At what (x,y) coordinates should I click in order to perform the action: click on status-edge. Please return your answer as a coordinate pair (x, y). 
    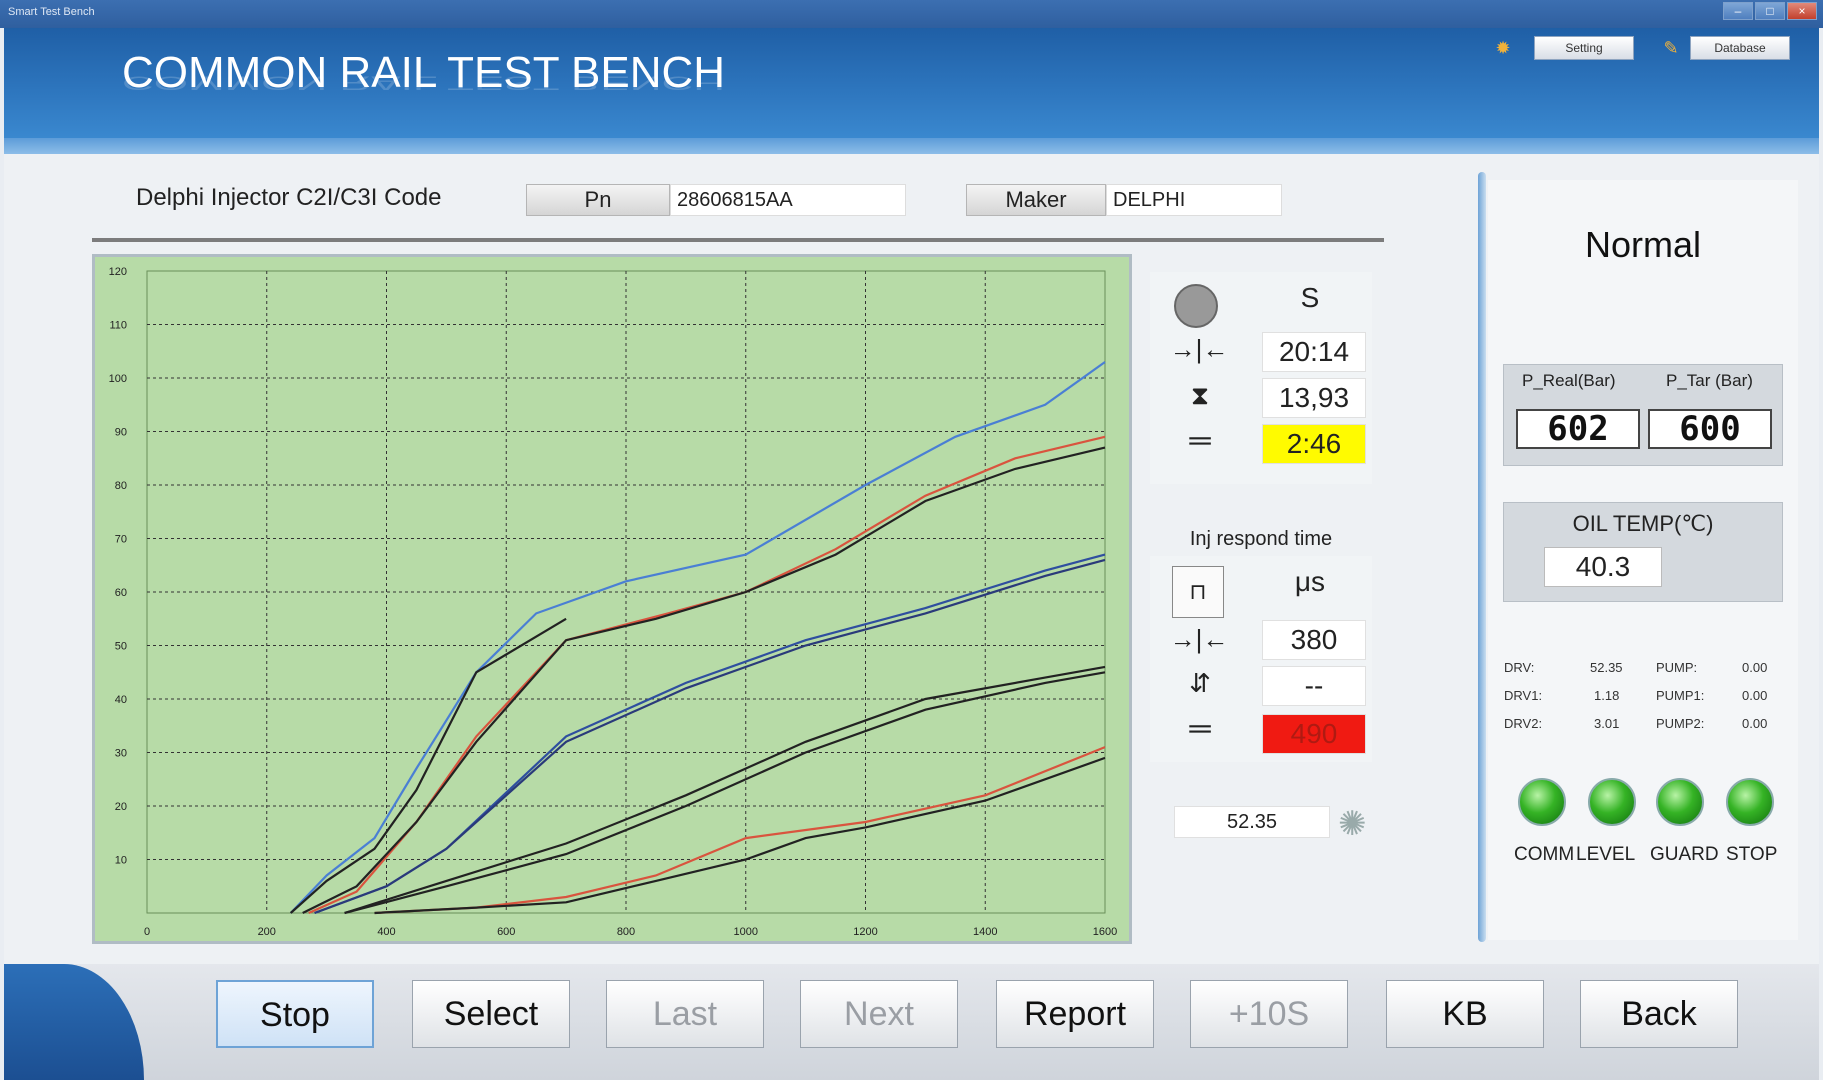
    Looking at the image, I should click on (1482, 557).